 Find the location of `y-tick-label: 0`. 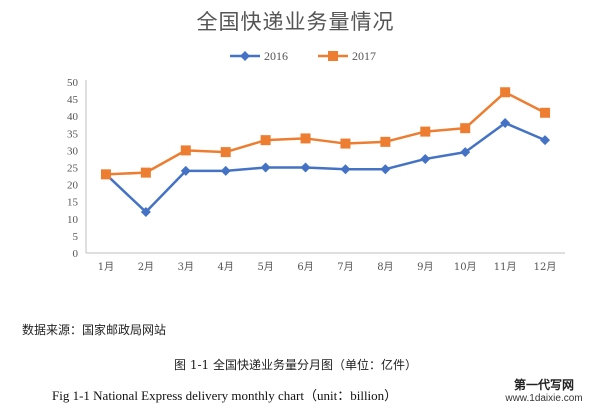

y-tick-label: 0 is located at coordinates (76, 254).